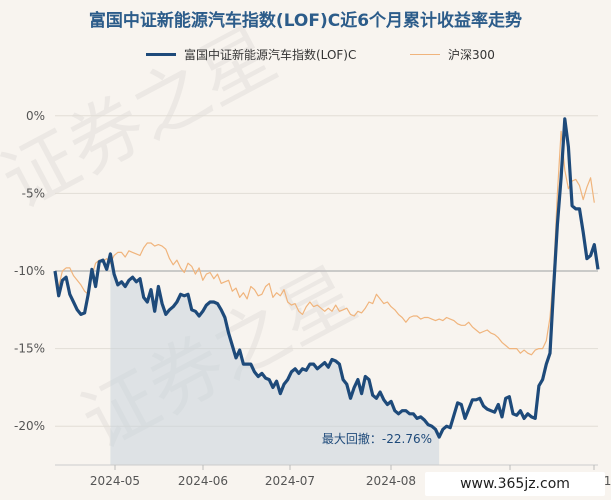 This screenshot has width=611, height=500. I want to click on x-tick-label: 2024-08, so click(391, 481).